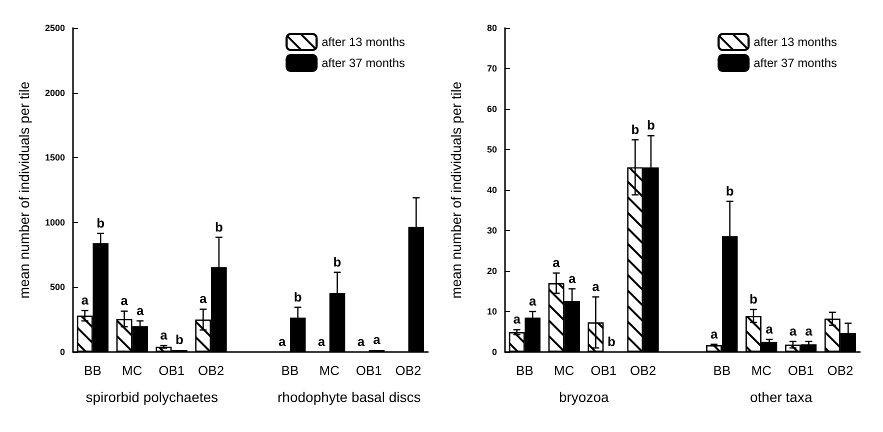 Image resolution: width=883 pixels, height=432 pixels. What do you see at coordinates (491, 271) in the screenshot?
I see `y-tick-label: 20` at bounding box center [491, 271].